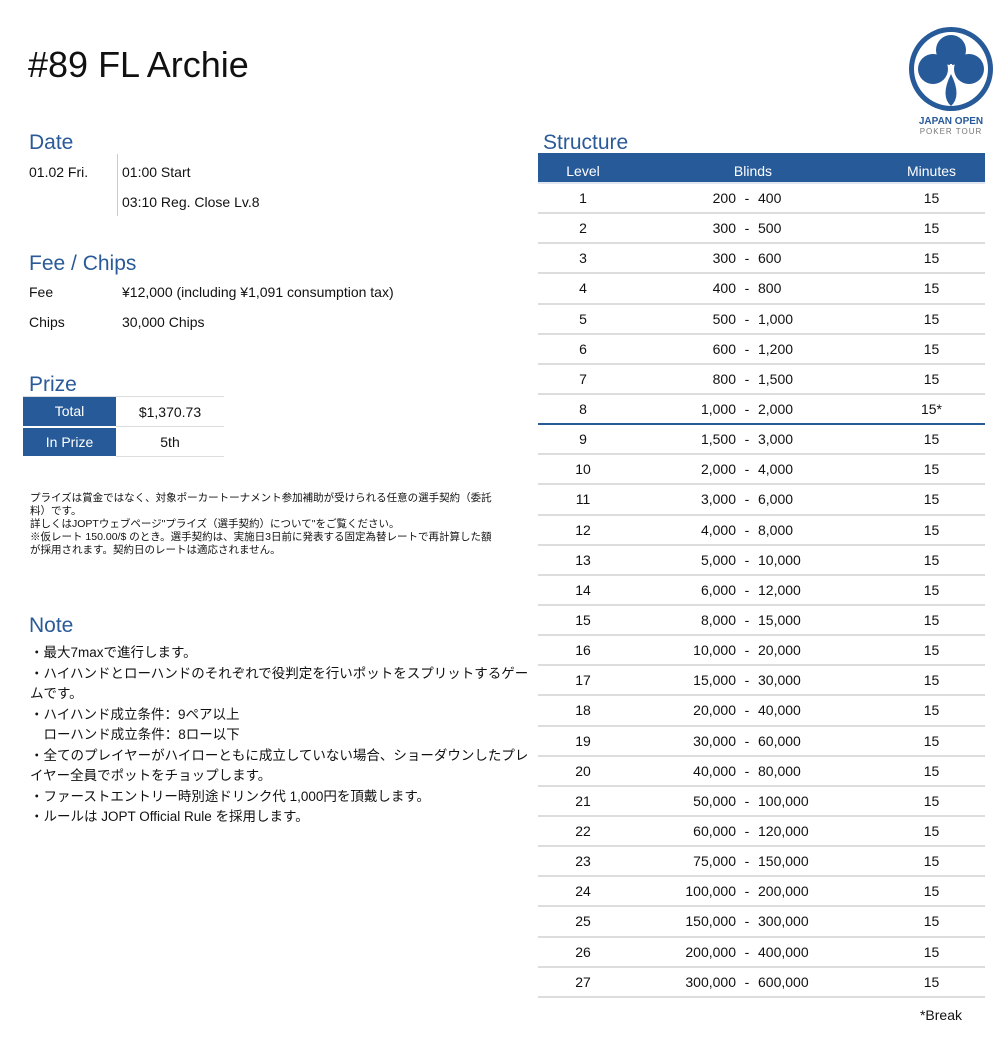 The width and height of the screenshot is (1002, 1044). I want to click on table-row: 26 200,000-400,000 15, so click(761, 953).